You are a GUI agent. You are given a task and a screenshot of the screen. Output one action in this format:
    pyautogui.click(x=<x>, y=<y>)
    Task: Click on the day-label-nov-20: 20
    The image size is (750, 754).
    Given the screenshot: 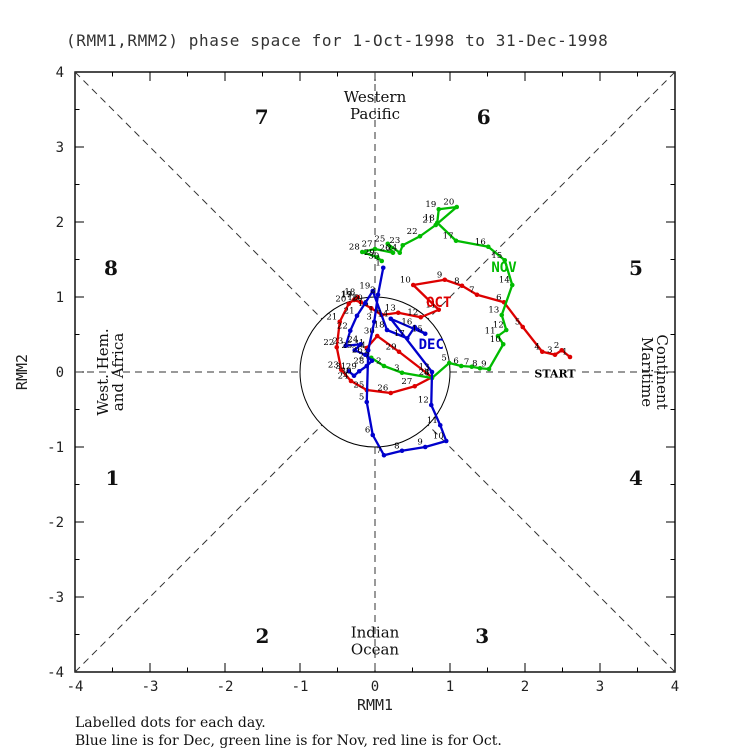 What is the action you would take?
    pyautogui.click(x=448, y=203)
    